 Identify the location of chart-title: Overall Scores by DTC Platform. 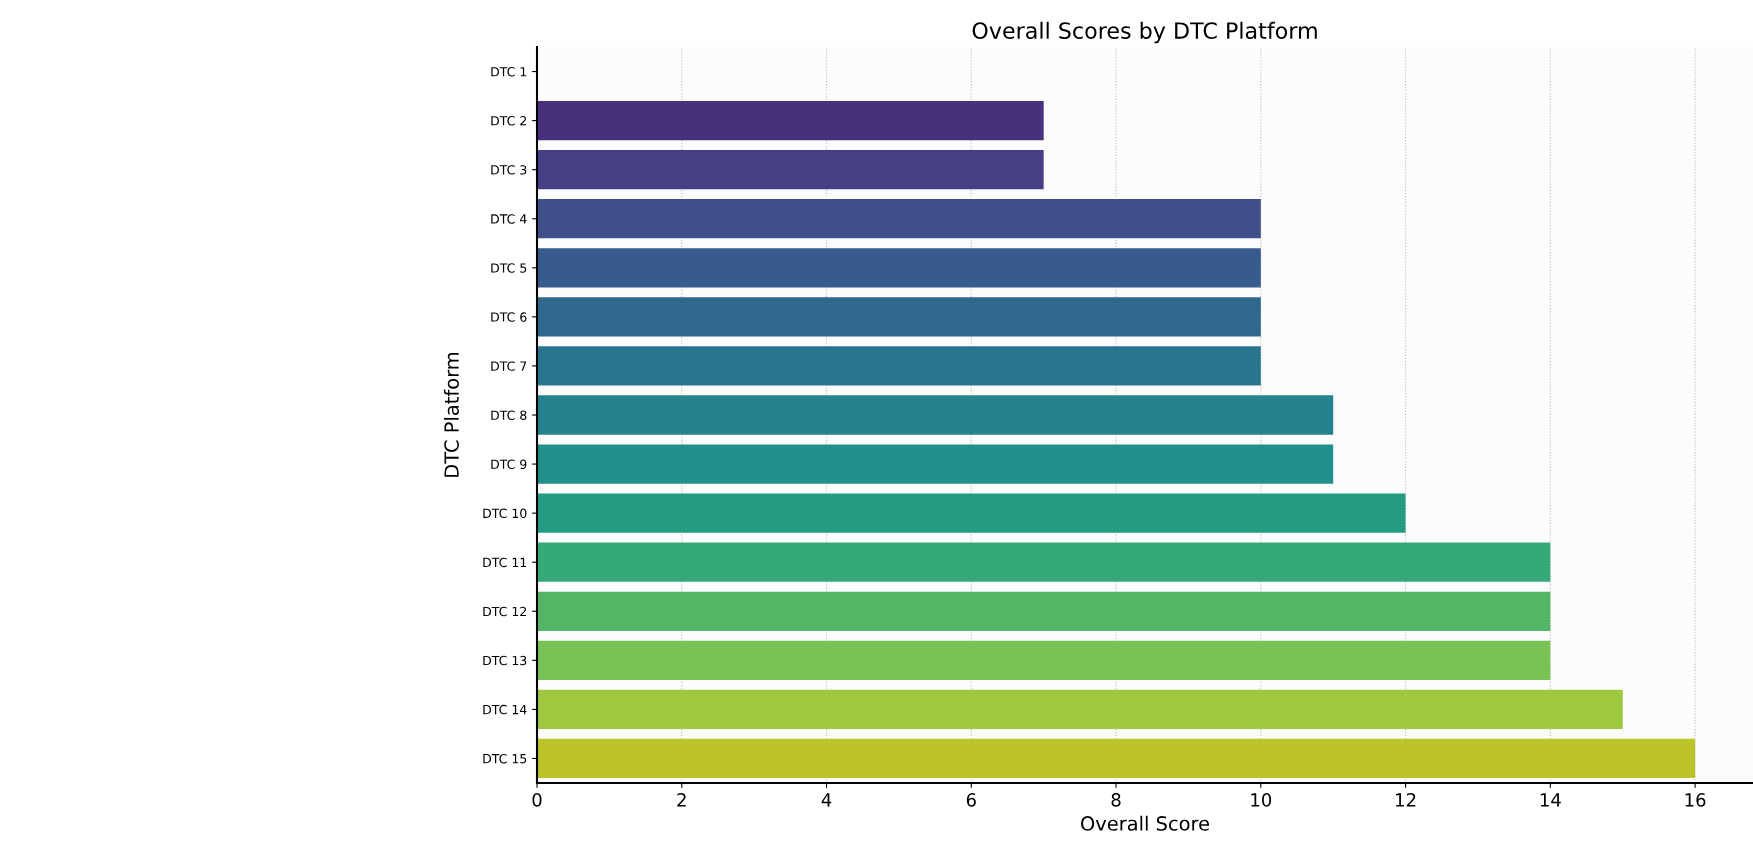
(1144, 32).